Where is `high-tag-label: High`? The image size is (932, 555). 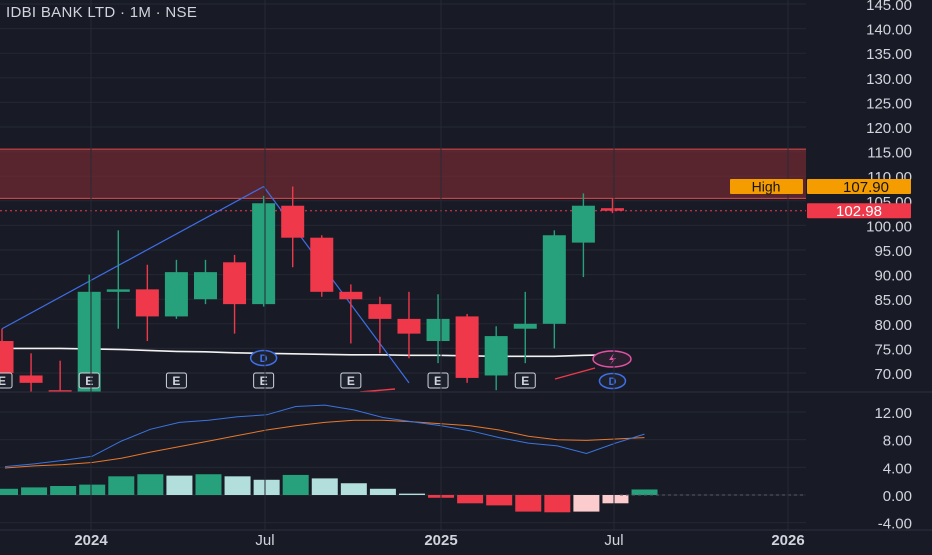
high-tag-label: High is located at coordinates (766, 187).